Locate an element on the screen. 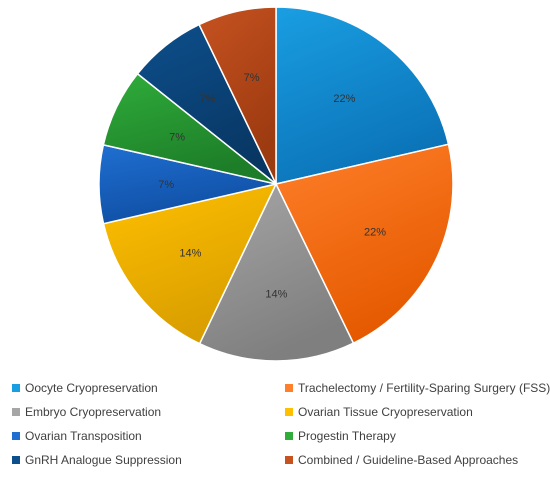 Image resolution: width=550 pixels, height=482 pixels. legend-label: Combined / Guideline-Based Approaches is located at coordinates (408, 460).